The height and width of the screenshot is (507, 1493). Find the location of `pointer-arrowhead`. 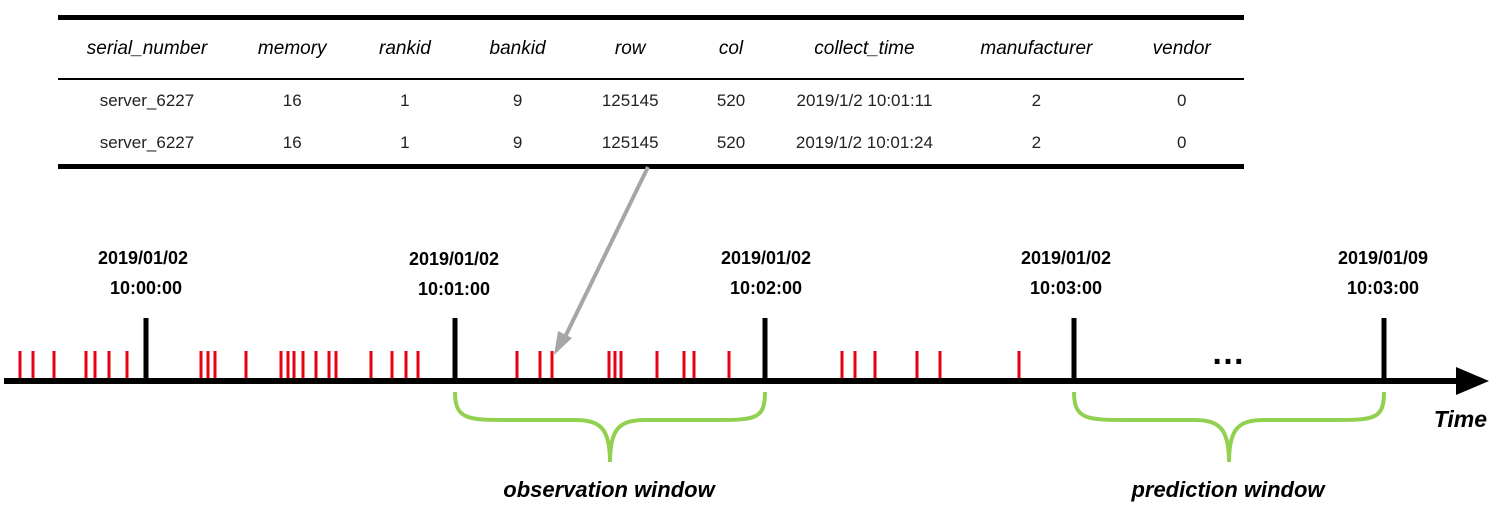

pointer-arrowhead is located at coordinates (563, 343).